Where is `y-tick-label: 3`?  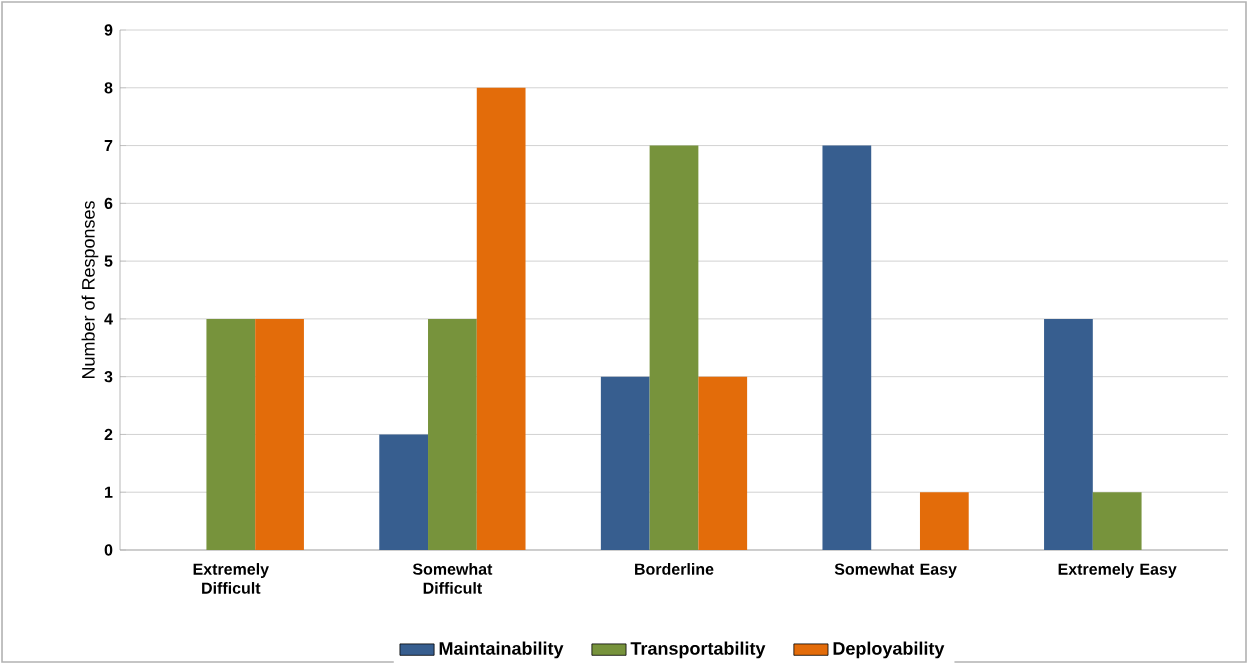 y-tick-label: 3 is located at coordinates (108, 376).